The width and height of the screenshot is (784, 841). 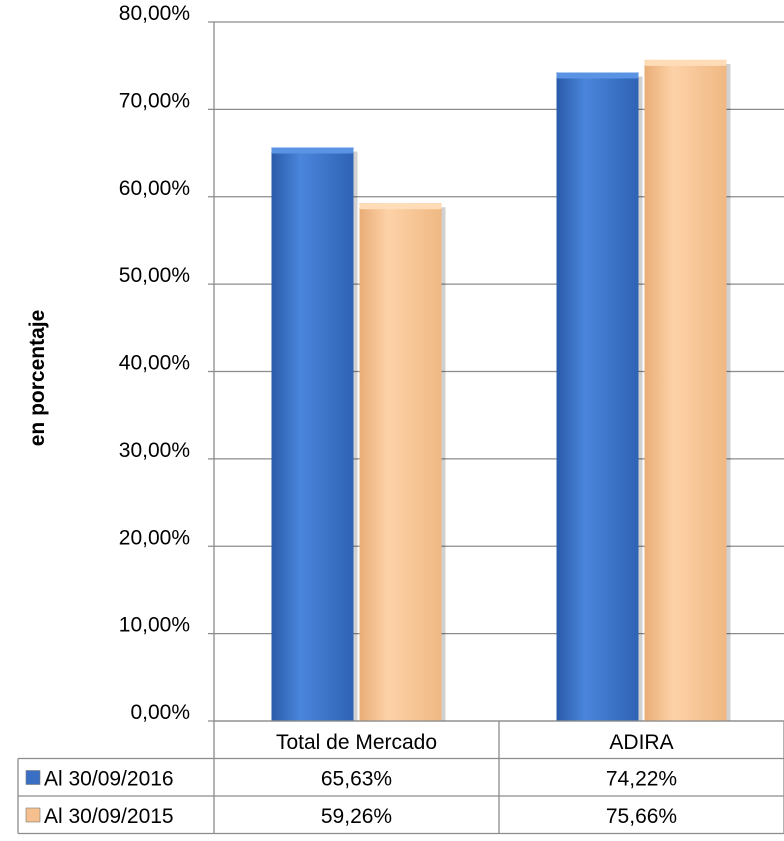 I want to click on y-tick-label: 30,00%, so click(x=154, y=450).